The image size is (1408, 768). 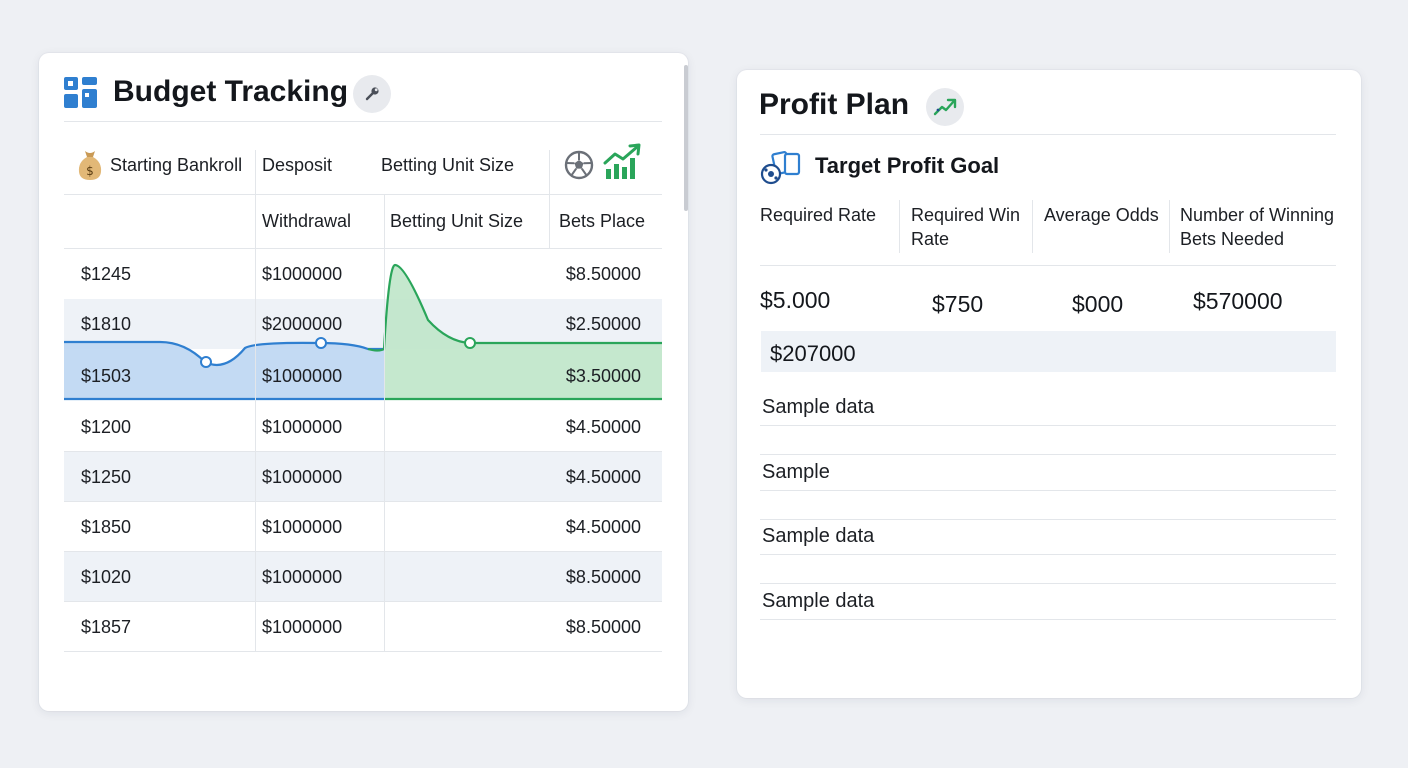 What do you see at coordinates (623, 161) in the screenshot?
I see `growth-chart-icon` at bounding box center [623, 161].